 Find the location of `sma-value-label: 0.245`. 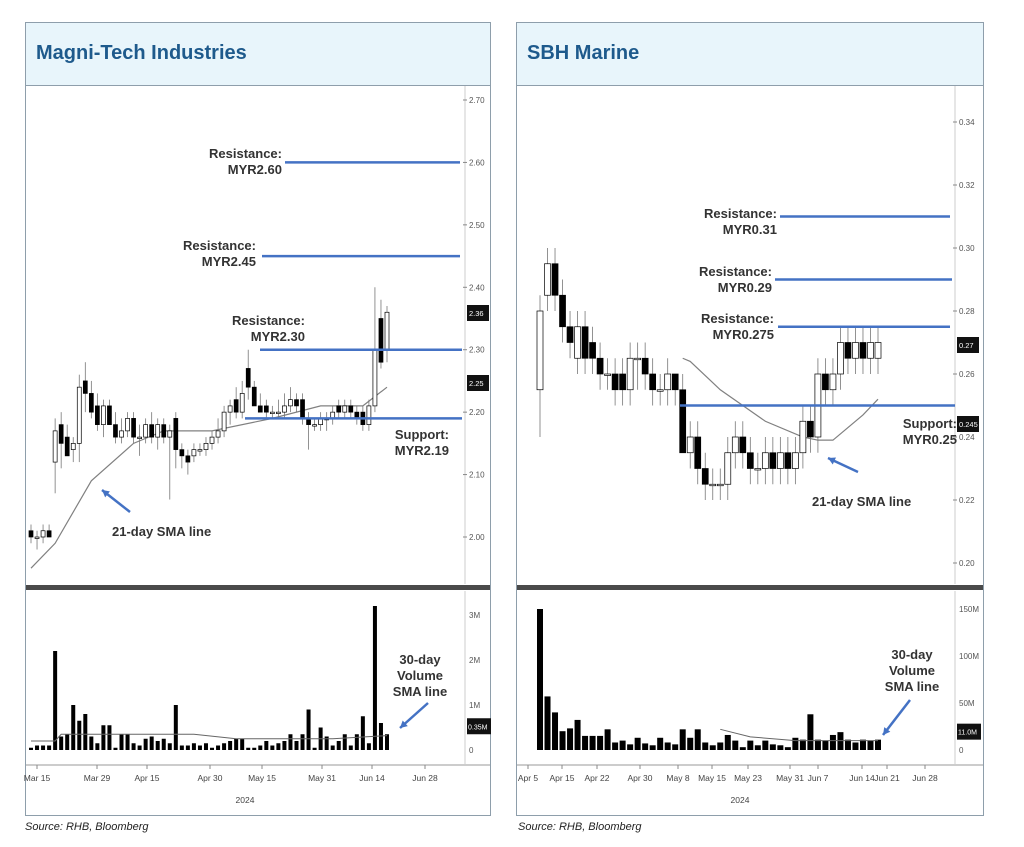

sma-value-label: 0.245 is located at coordinates (968, 424).